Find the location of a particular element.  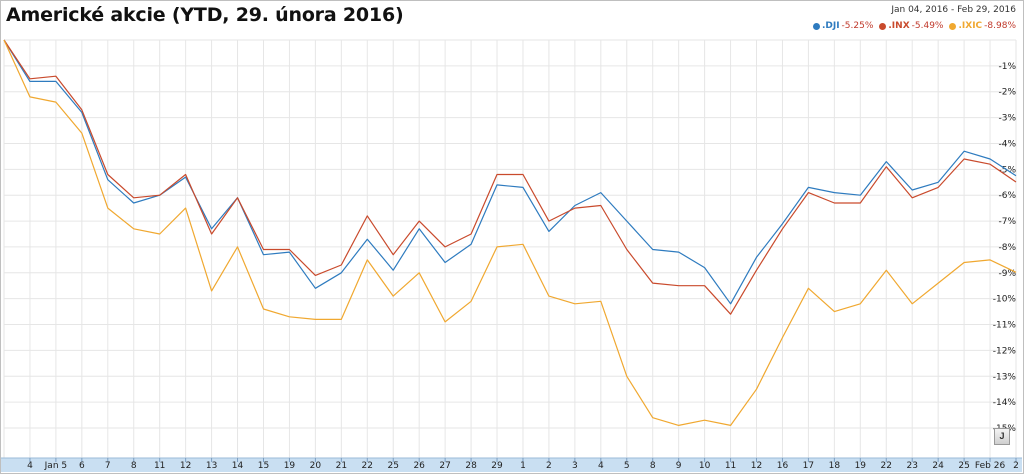

x-tick-label: 26 is located at coordinates (419, 466).